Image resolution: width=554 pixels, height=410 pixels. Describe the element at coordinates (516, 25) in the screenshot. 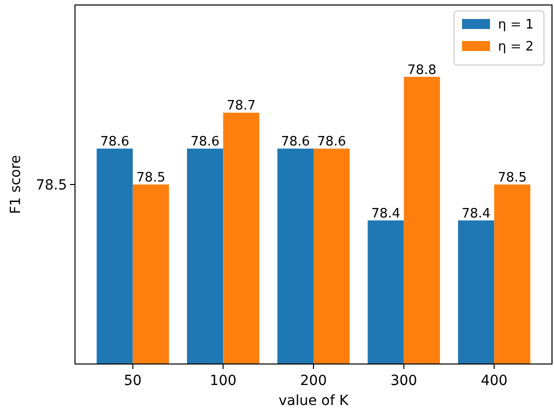

I see `legend-label: η = 1` at that location.